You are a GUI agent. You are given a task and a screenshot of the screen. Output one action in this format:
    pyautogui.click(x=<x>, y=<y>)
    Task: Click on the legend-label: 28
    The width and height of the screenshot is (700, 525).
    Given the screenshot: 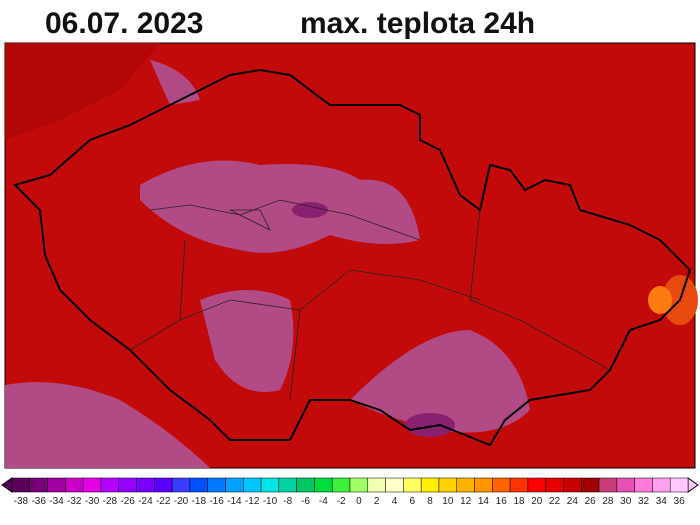 What is the action you would take?
    pyautogui.click(x=608, y=501)
    